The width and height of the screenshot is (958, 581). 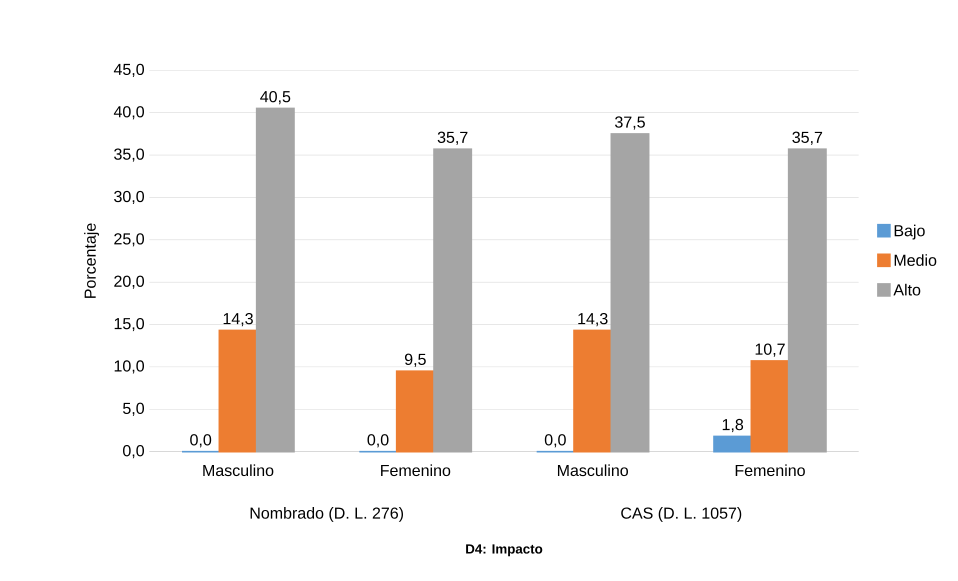 What do you see at coordinates (129, 325) in the screenshot?
I see `y-tick-label: 15,0` at bounding box center [129, 325].